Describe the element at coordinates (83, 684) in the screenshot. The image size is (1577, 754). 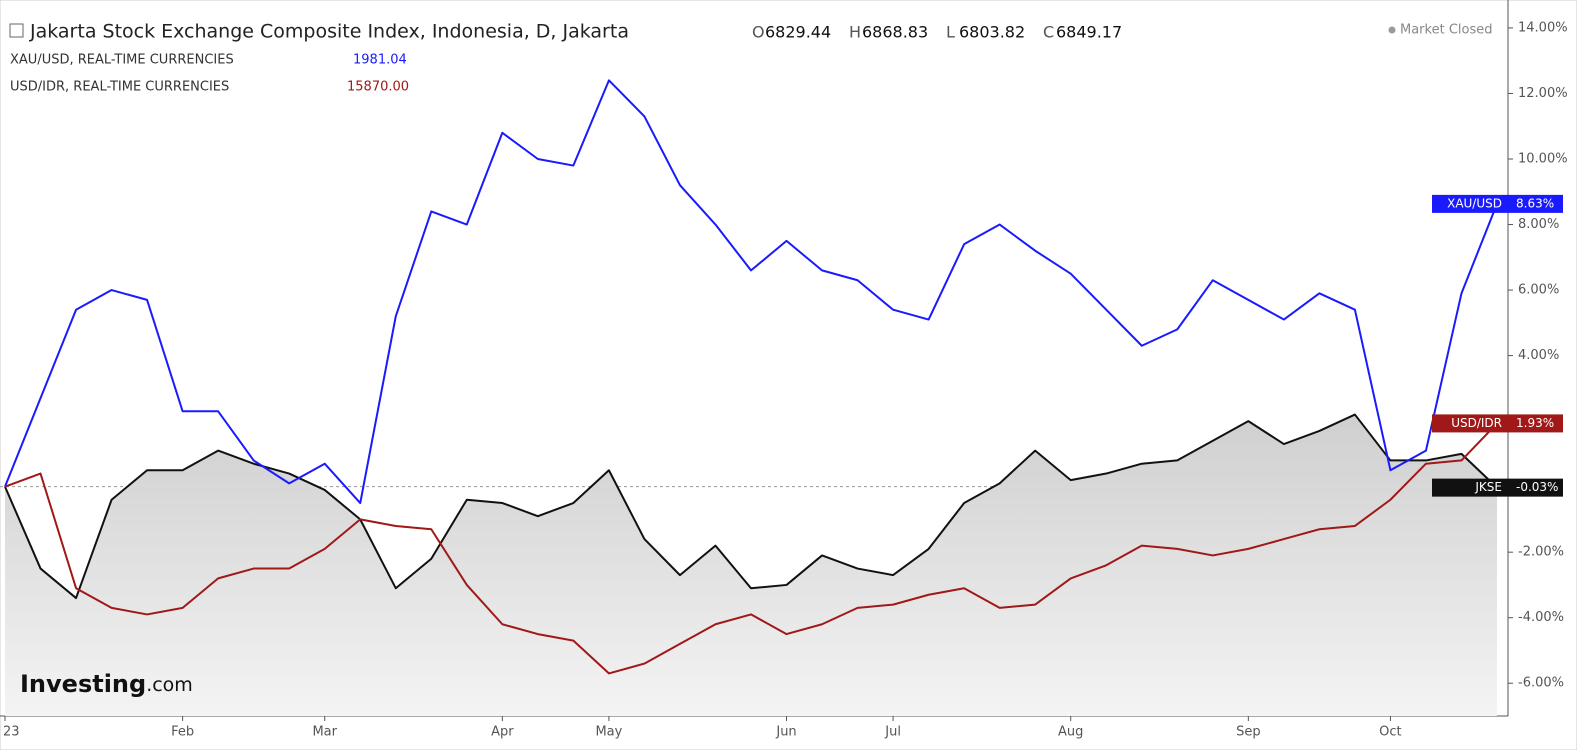
I see `watermark-brand: Investing` at that location.